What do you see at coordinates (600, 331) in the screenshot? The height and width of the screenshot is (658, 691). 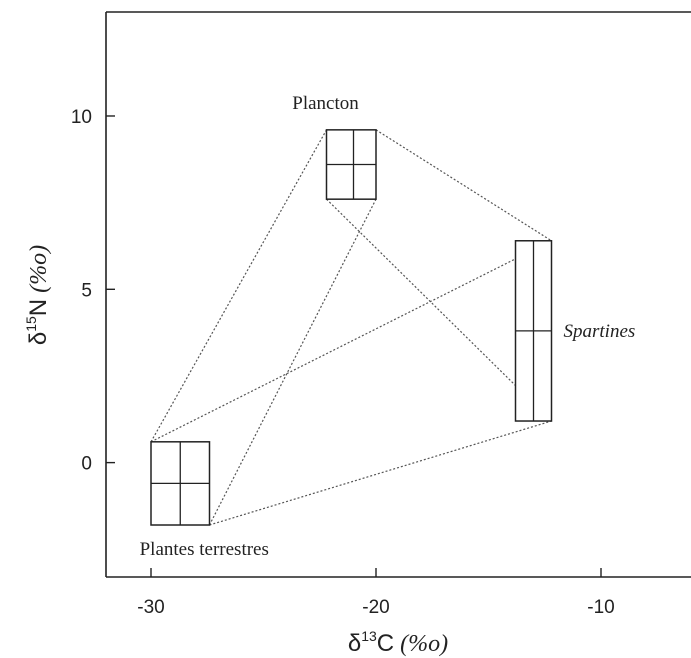 I see `group-label: Spartines` at bounding box center [600, 331].